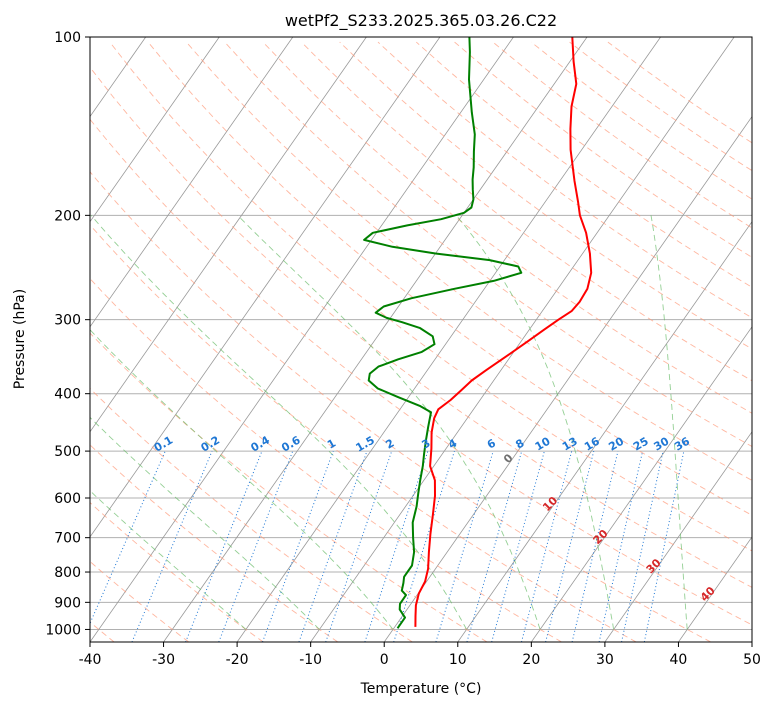 This screenshot has width=775, height=708. I want to click on y-tick-label: 600, so click(67, 499).